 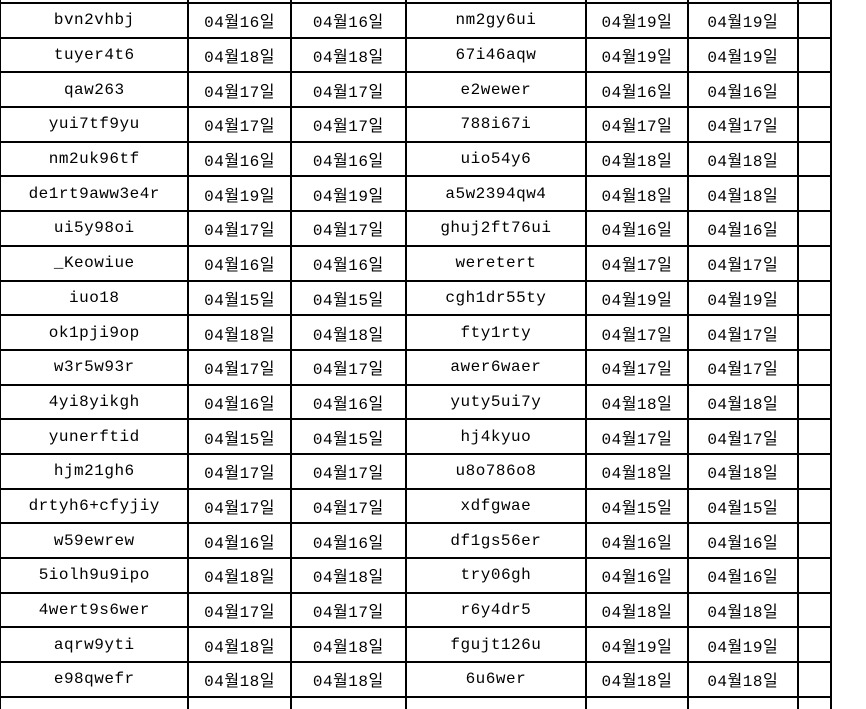 What do you see at coordinates (496, 367) in the screenshot?
I see `id-cell: awer6waer` at bounding box center [496, 367].